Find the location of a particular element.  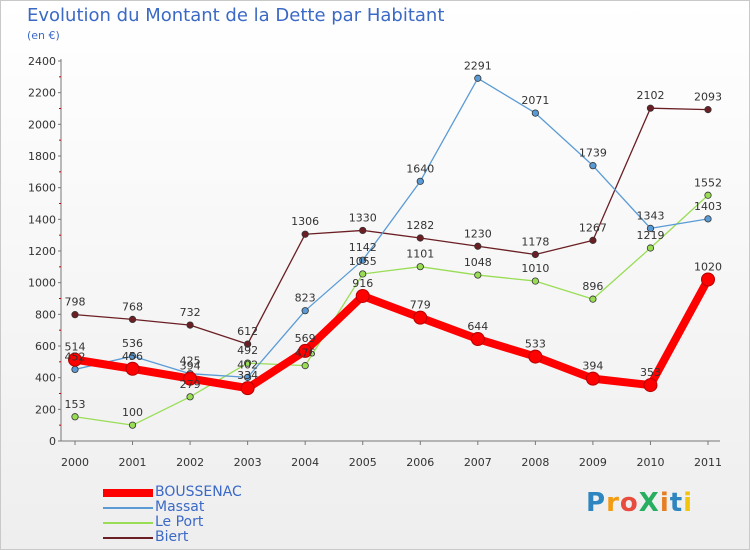

y-tick-label: 2000 is located at coordinates (42, 124).